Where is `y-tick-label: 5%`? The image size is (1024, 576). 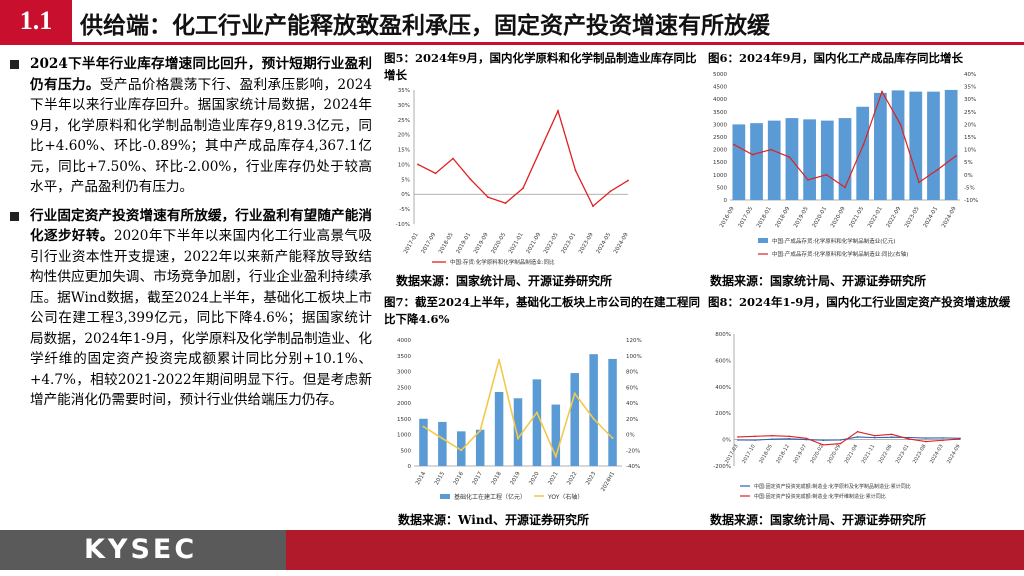 y-tick-label: 5% is located at coordinates (405, 180).